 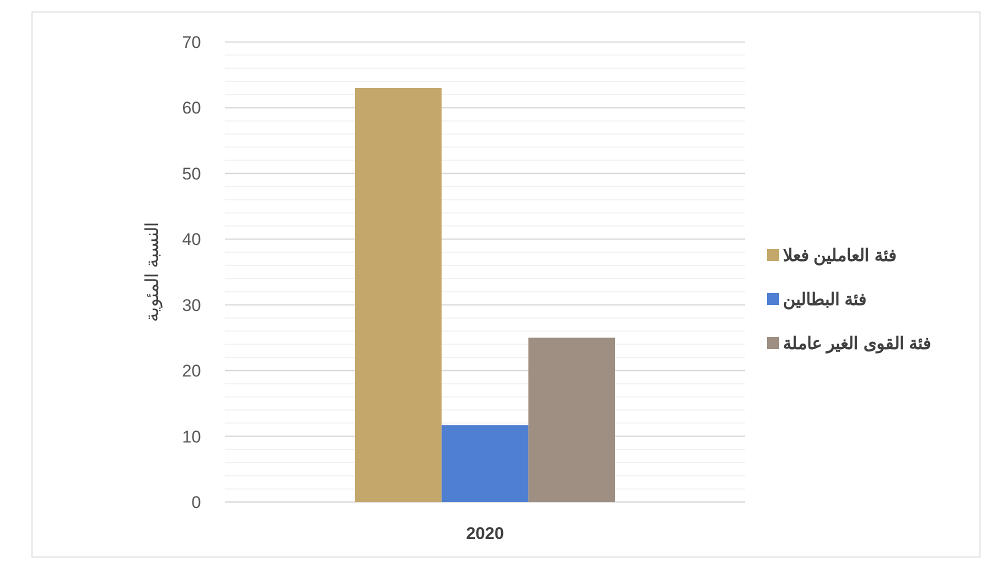 I want to click on y-tick-label: 10, so click(x=191, y=436).